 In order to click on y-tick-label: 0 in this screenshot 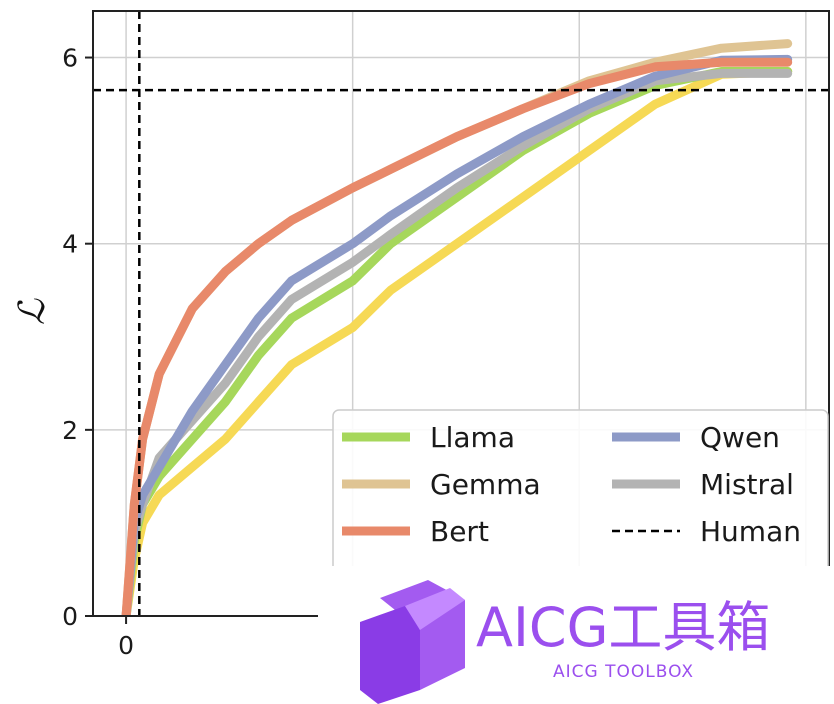, I will do `click(70, 616)`.